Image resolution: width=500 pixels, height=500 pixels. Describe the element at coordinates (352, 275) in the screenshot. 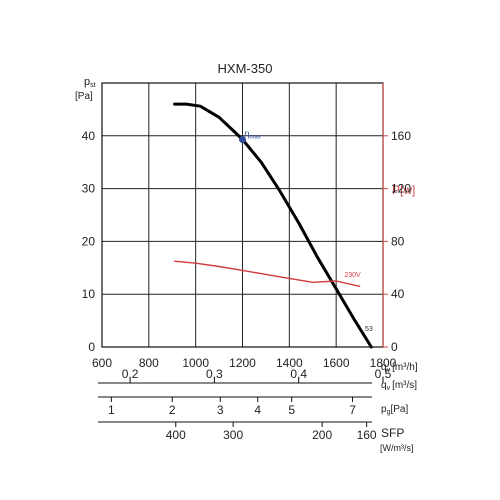

I see `voltage-label: 230V` at that location.